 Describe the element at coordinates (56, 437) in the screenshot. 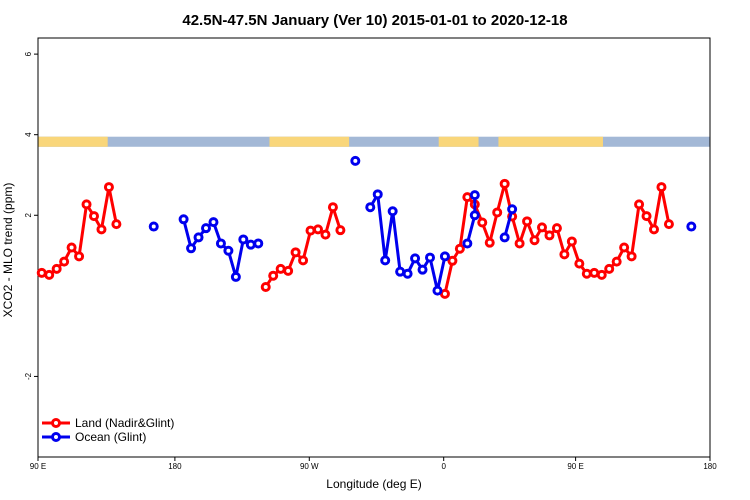

I see `legend-ocean-marker` at that location.